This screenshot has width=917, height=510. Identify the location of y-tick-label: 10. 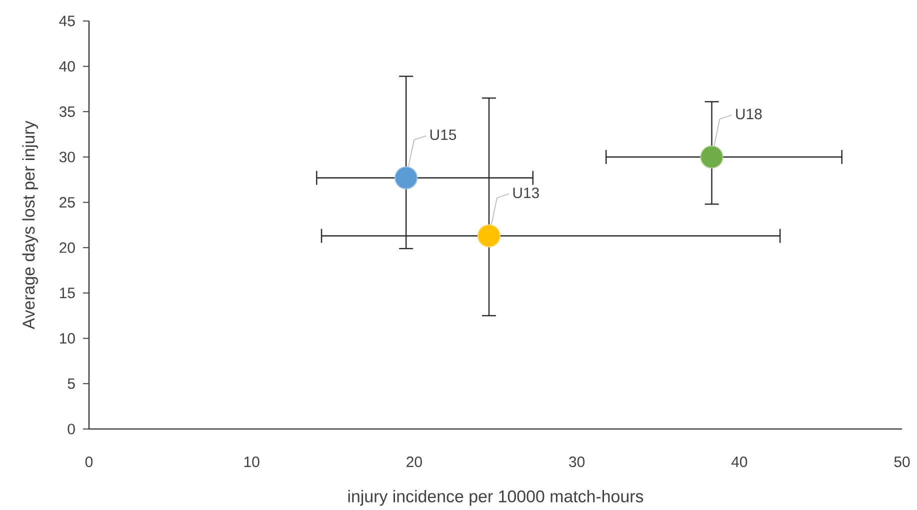
(67, 338).